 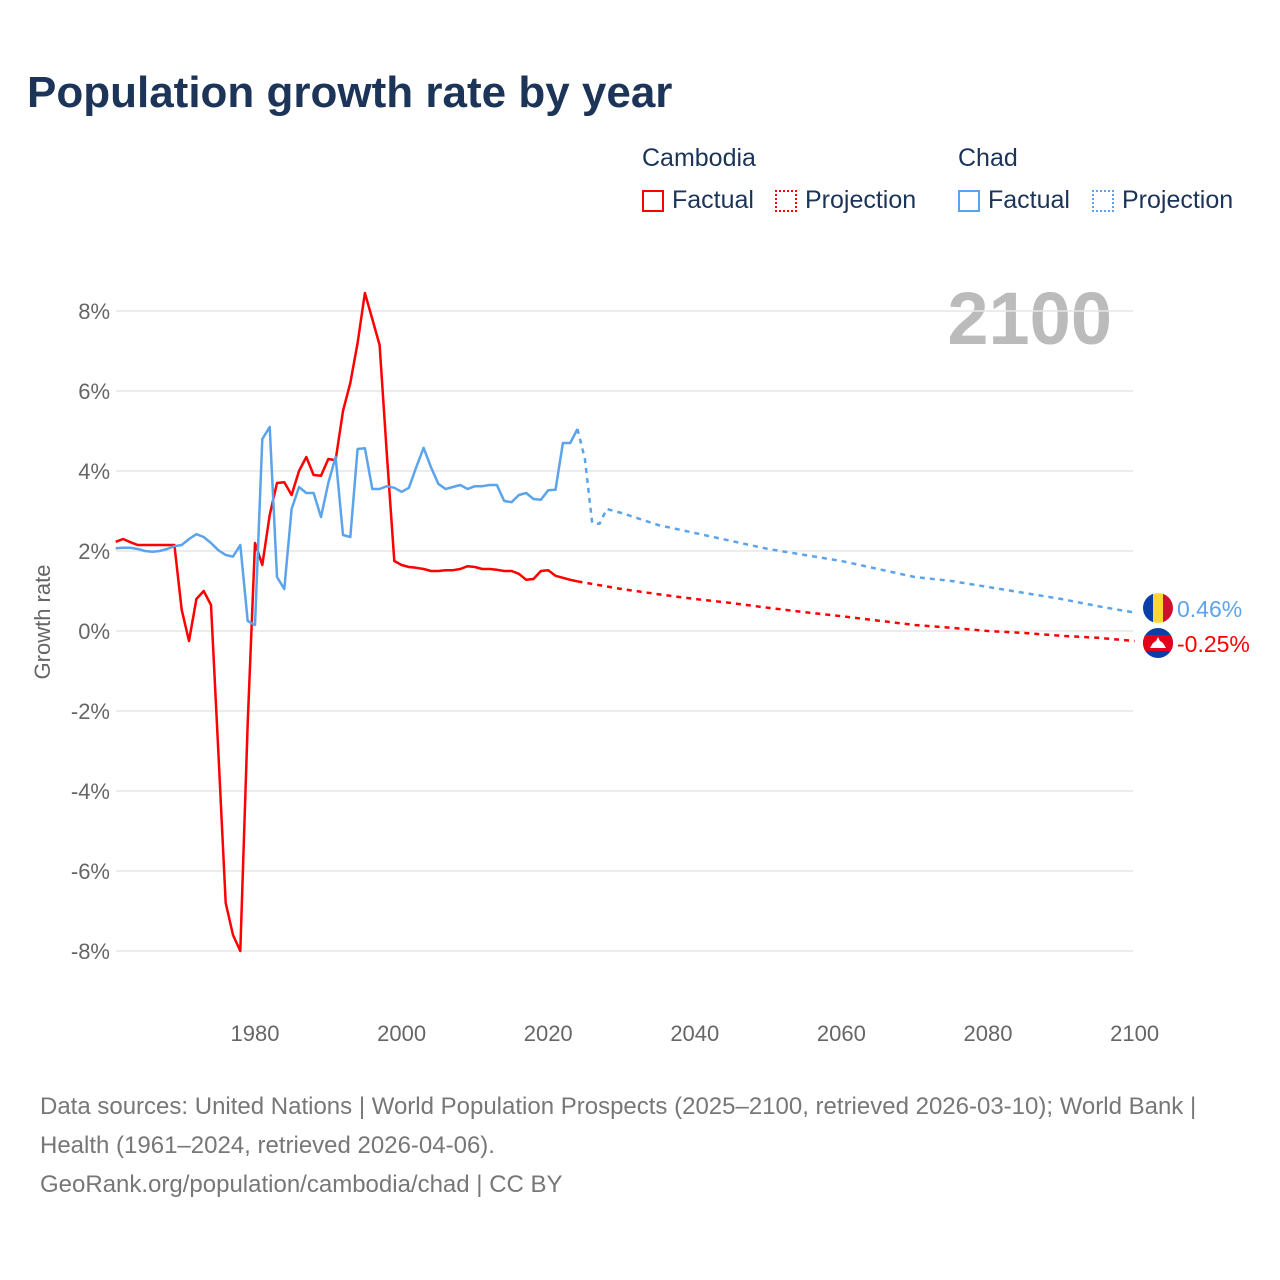 I want to click on y-tick-label: 8%, so click(x=94, y=311).